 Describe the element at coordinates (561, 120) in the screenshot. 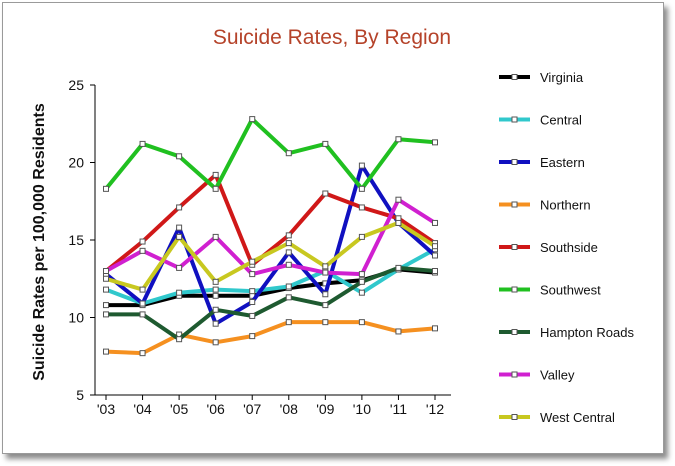

I see `legend-label: Central` at that location.